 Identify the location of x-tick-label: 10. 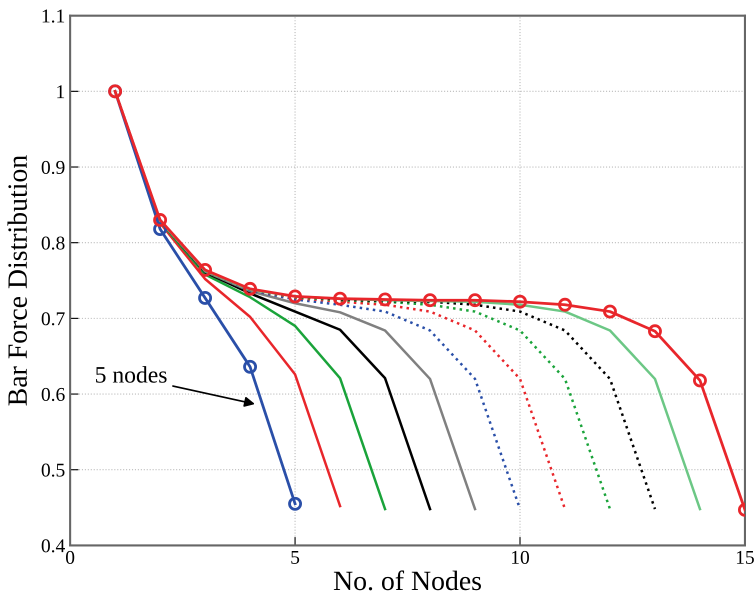
(520, 557).